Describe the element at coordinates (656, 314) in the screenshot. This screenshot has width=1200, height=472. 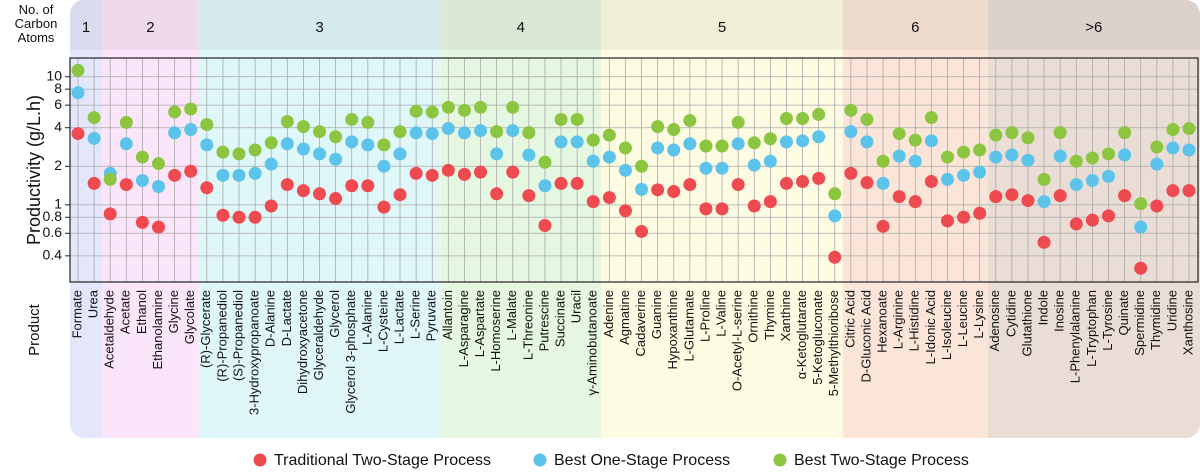
I see `x-tick-label: Guanine` at that location.